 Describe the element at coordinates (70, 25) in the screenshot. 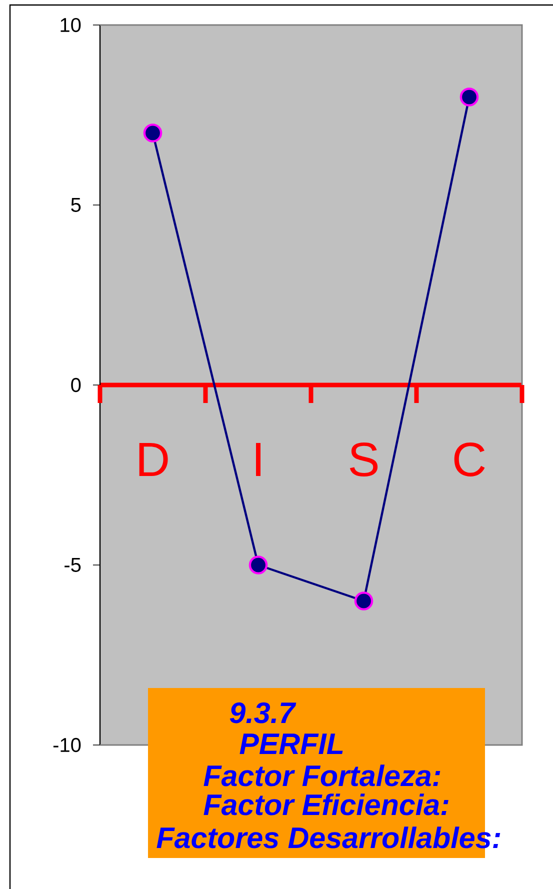

I see `y-tick-label: 10` at that location.